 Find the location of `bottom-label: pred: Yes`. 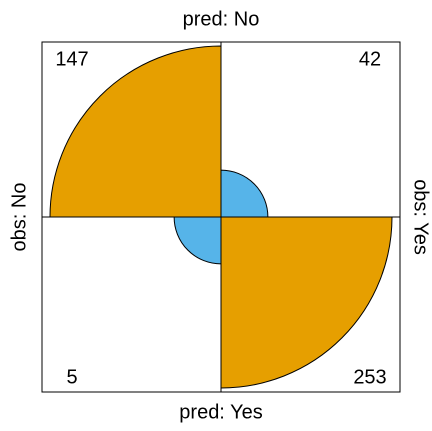

bottom-label: pred: Yes is located at coordinates (220, 412).